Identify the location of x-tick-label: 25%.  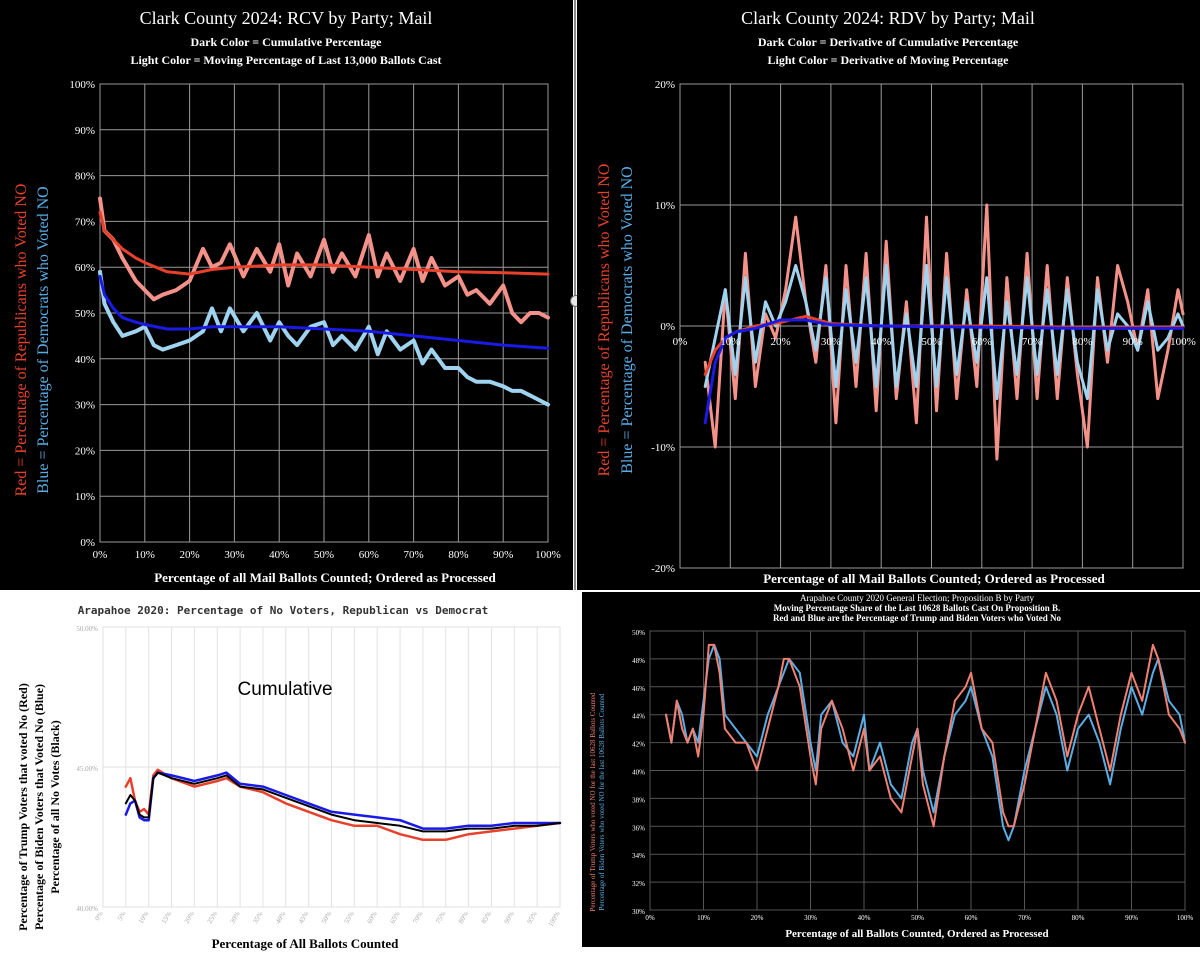
(212, 917).